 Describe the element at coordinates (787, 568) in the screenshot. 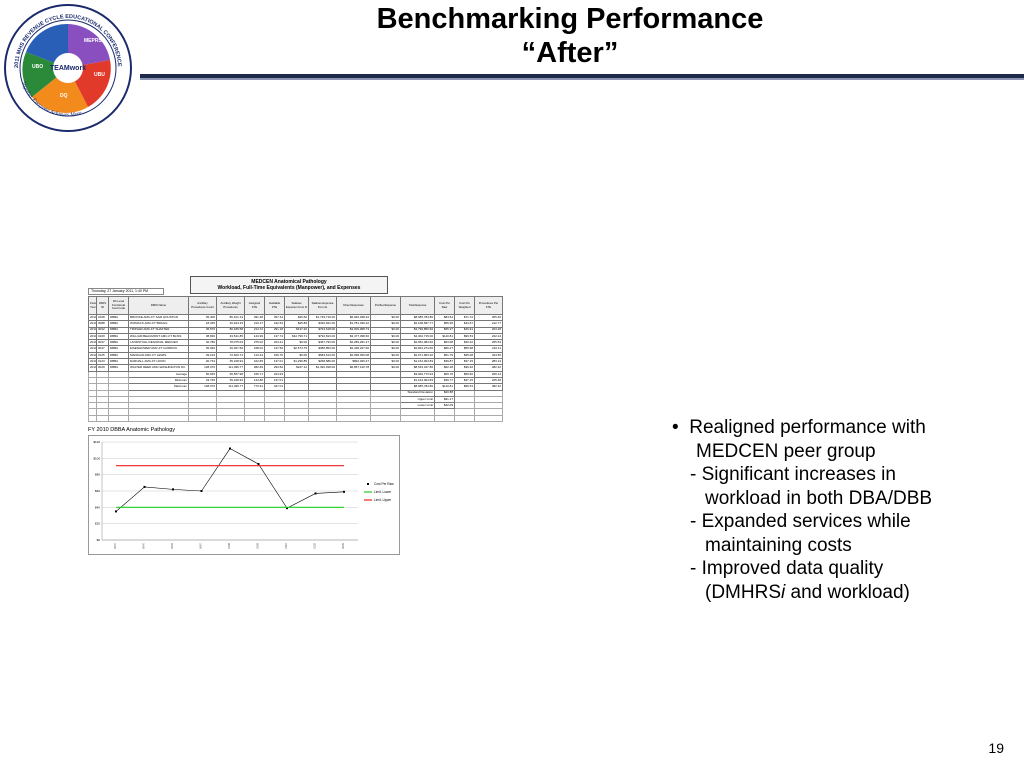

I see `sub-bullet-3: - Improved data quality` at that location.